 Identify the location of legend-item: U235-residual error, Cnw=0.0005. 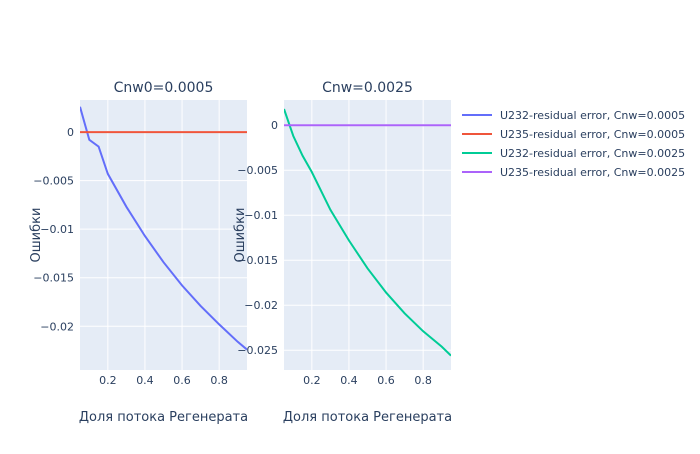
(573, 134).